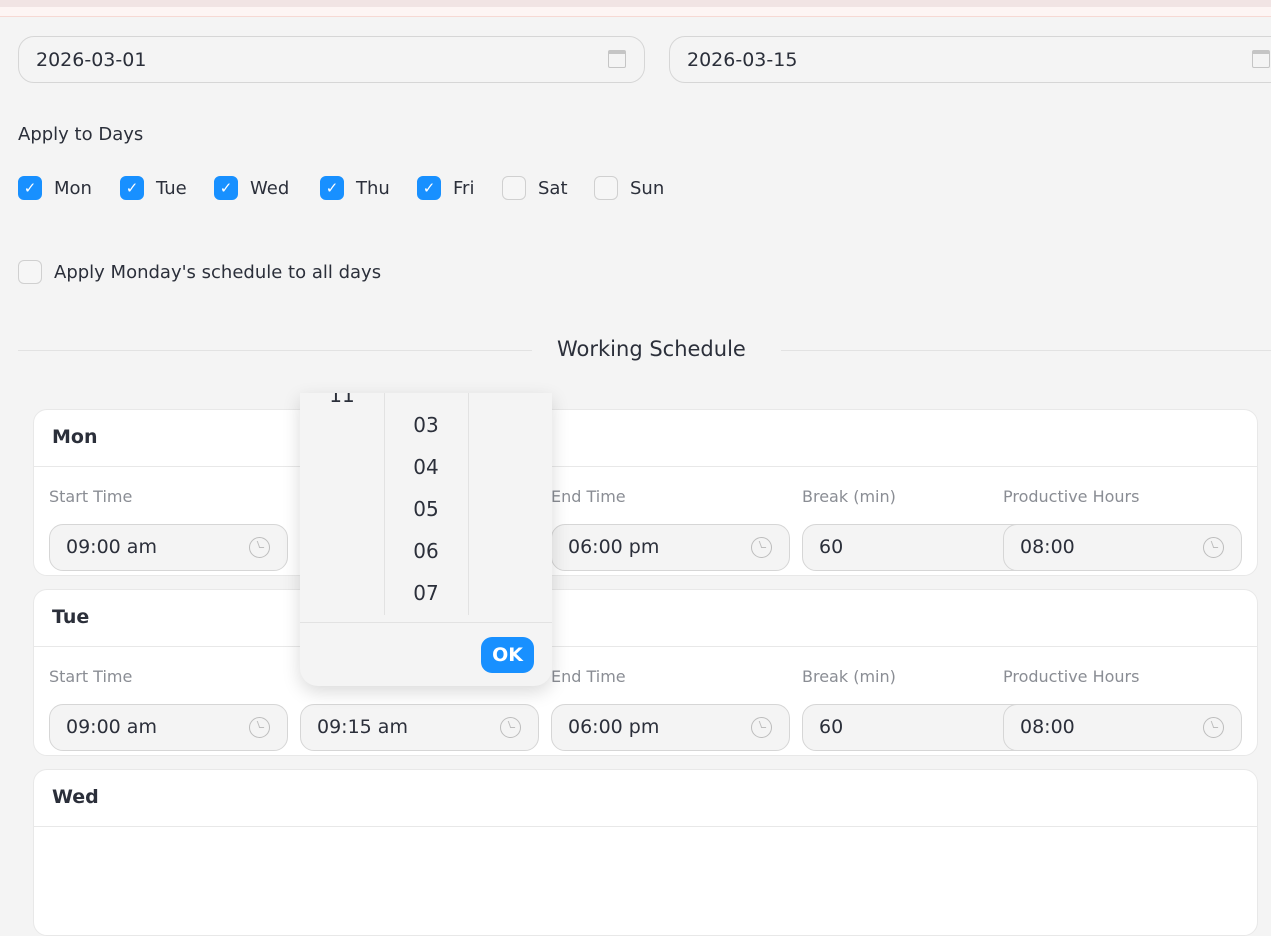 This screenshot has height=936, width=1271. Describe the element at coordinates (464, 188) in the screenshot. I see `day-label: Fri` at that location.